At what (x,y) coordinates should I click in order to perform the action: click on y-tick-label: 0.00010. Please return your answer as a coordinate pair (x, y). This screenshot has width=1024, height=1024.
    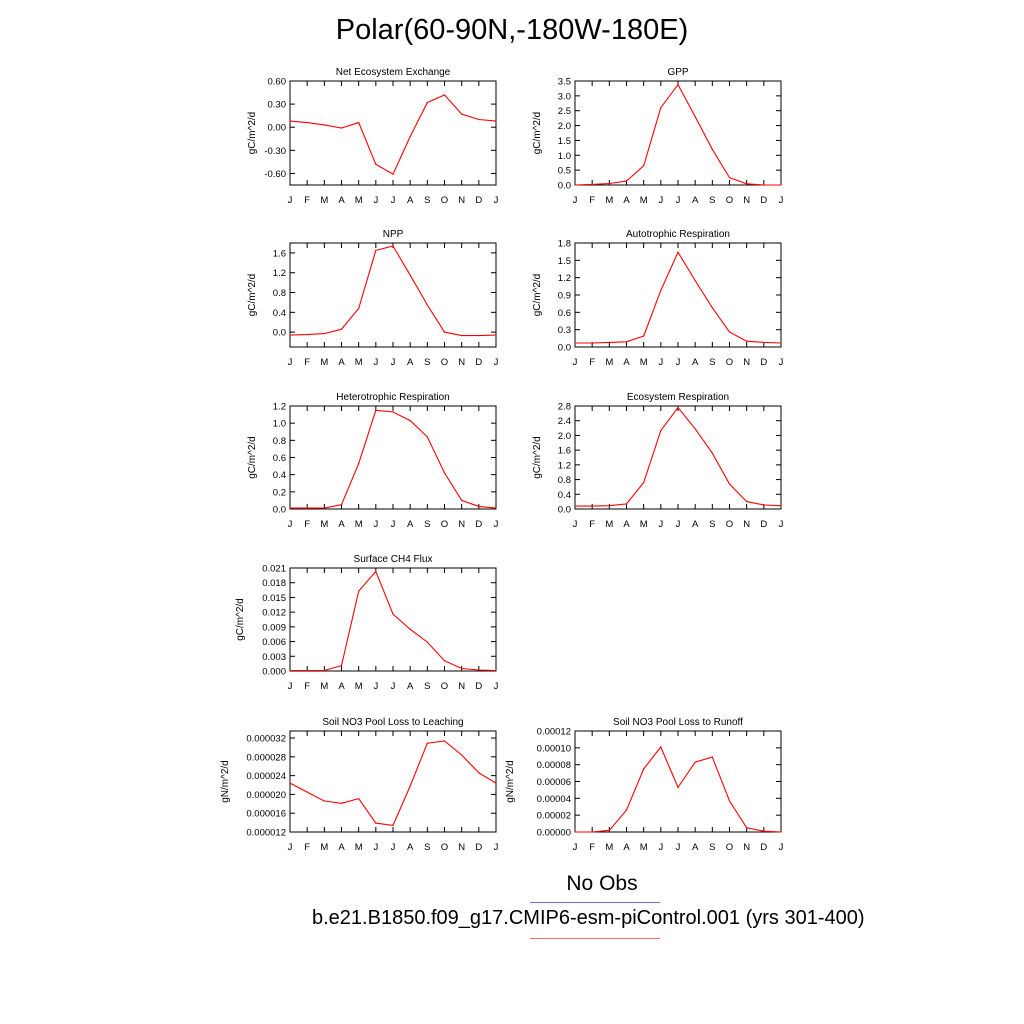
    Looking at the image, I should click on (554, 748).